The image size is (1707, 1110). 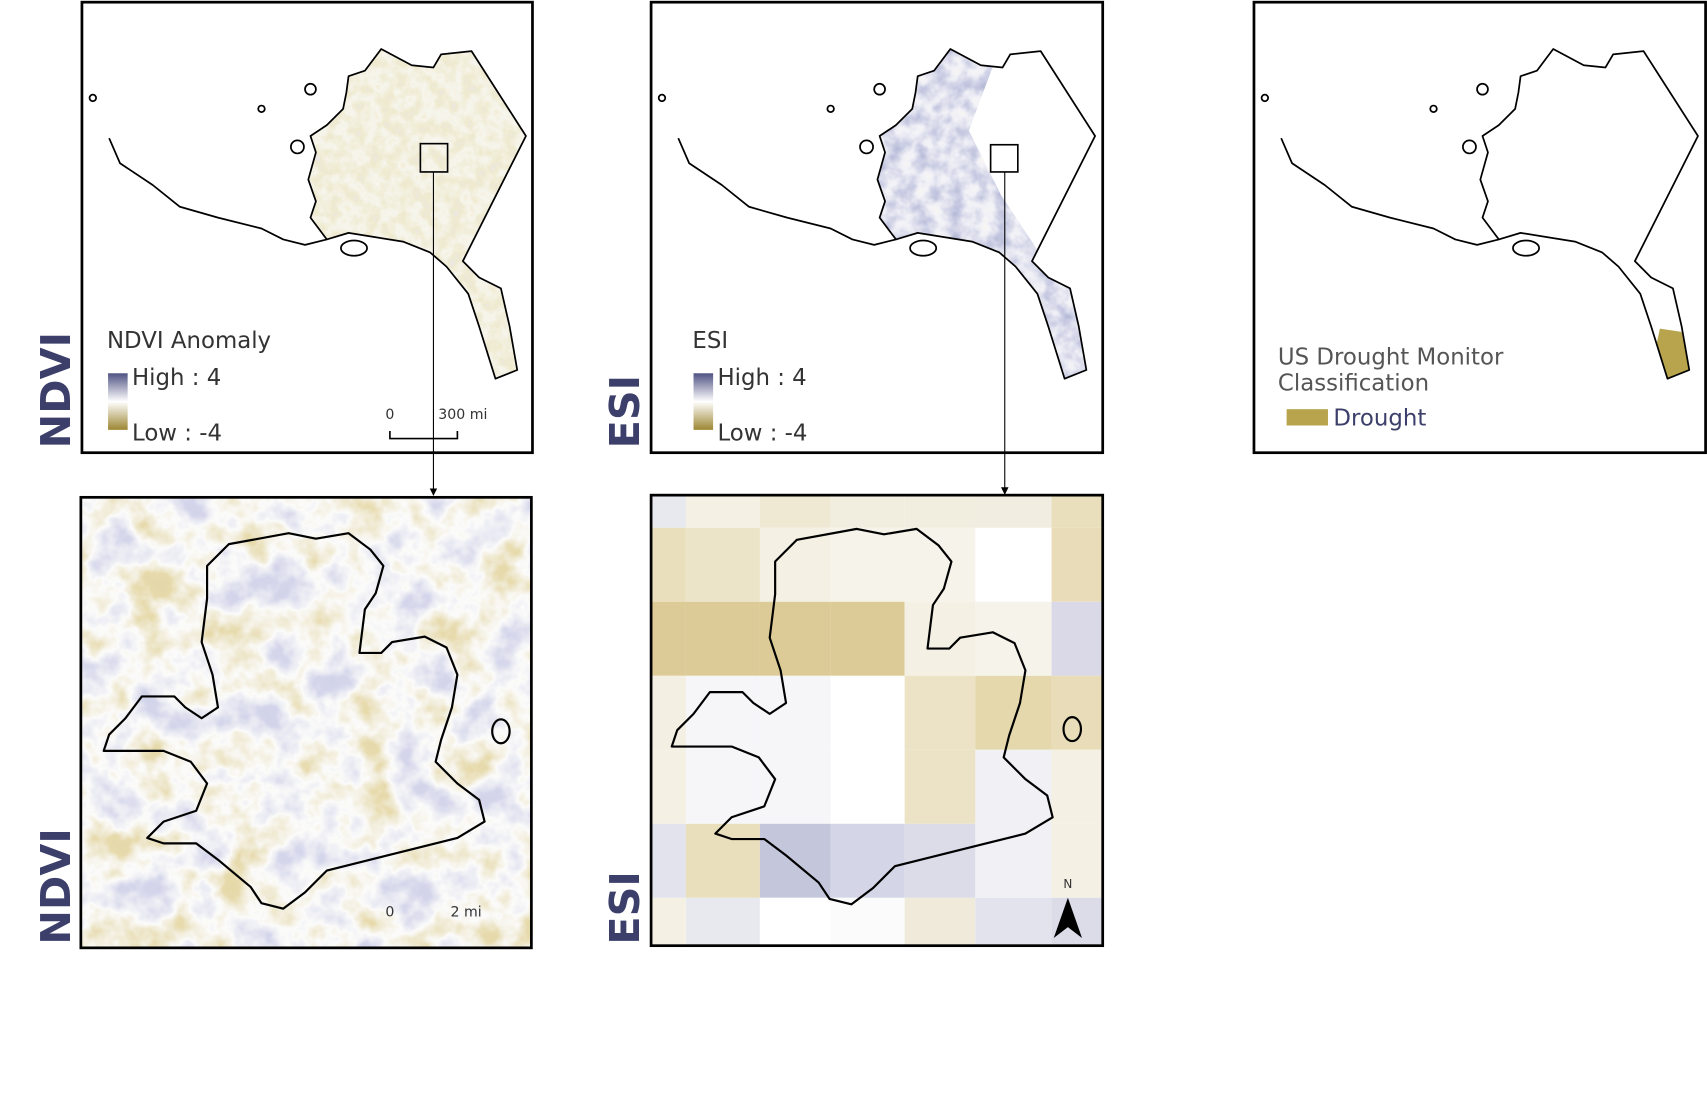 I want to click on esi-raster, so click(x=877, y=720).